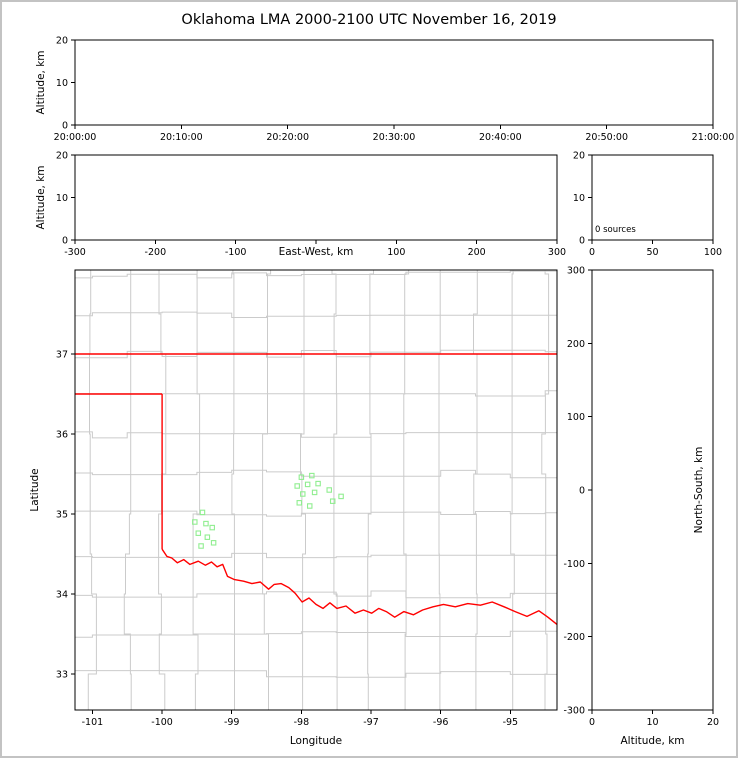 This screenshot has width=738, height=758. I want to click on map-y-tick-label: 37, so click(62, 355).